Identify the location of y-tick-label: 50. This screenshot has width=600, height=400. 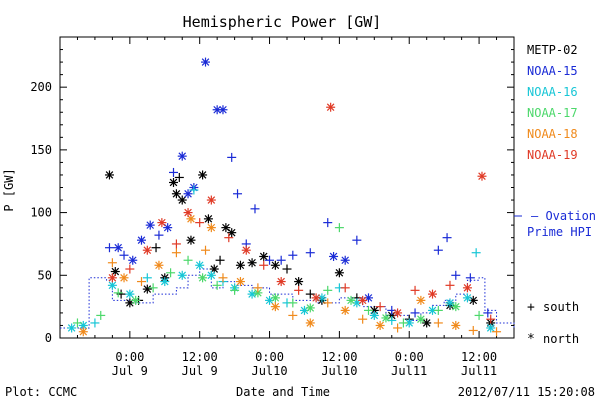
(45, 275).